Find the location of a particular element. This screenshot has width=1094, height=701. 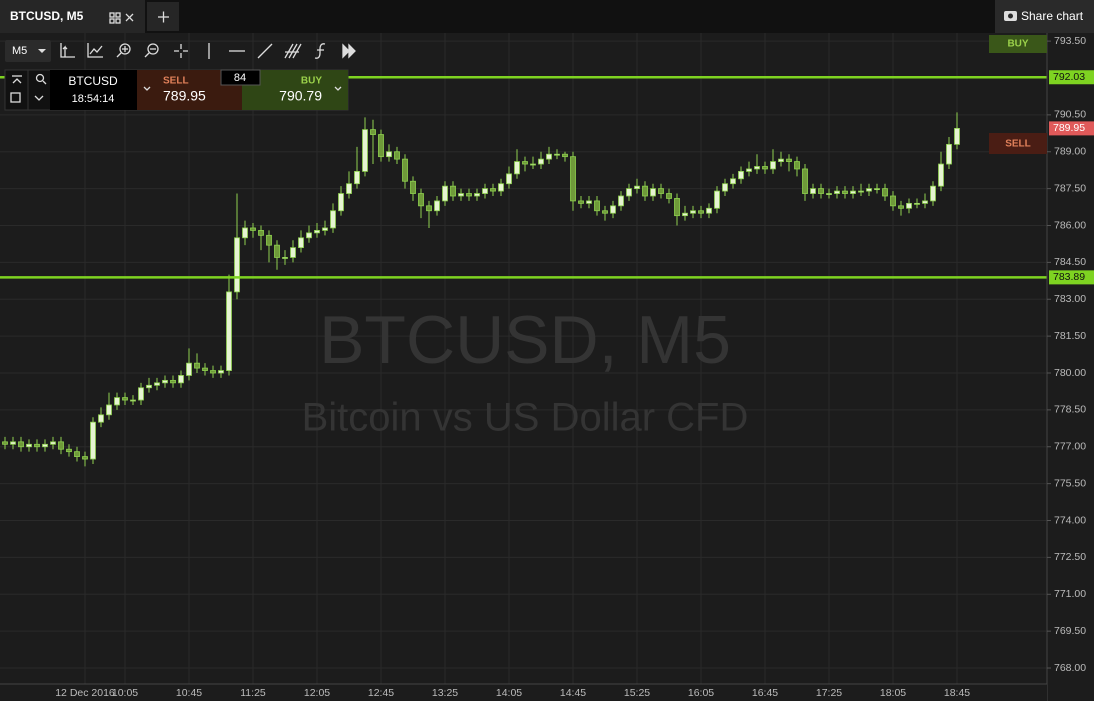

price-marker is located at coordinates (1071, 128).